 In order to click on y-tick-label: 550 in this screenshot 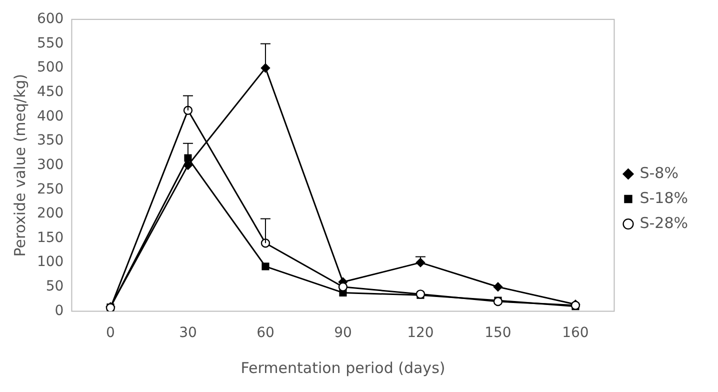, I will do `click(50, 43)`.